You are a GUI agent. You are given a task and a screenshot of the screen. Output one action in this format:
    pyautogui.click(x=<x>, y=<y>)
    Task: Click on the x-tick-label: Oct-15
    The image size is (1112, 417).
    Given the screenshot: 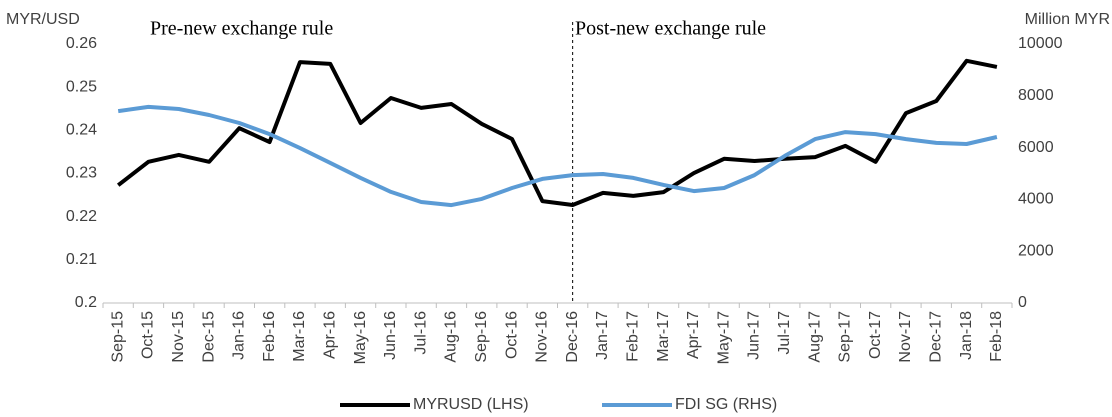 What is the action you would take?
    pyautogui.click(x=148, y=335)
    